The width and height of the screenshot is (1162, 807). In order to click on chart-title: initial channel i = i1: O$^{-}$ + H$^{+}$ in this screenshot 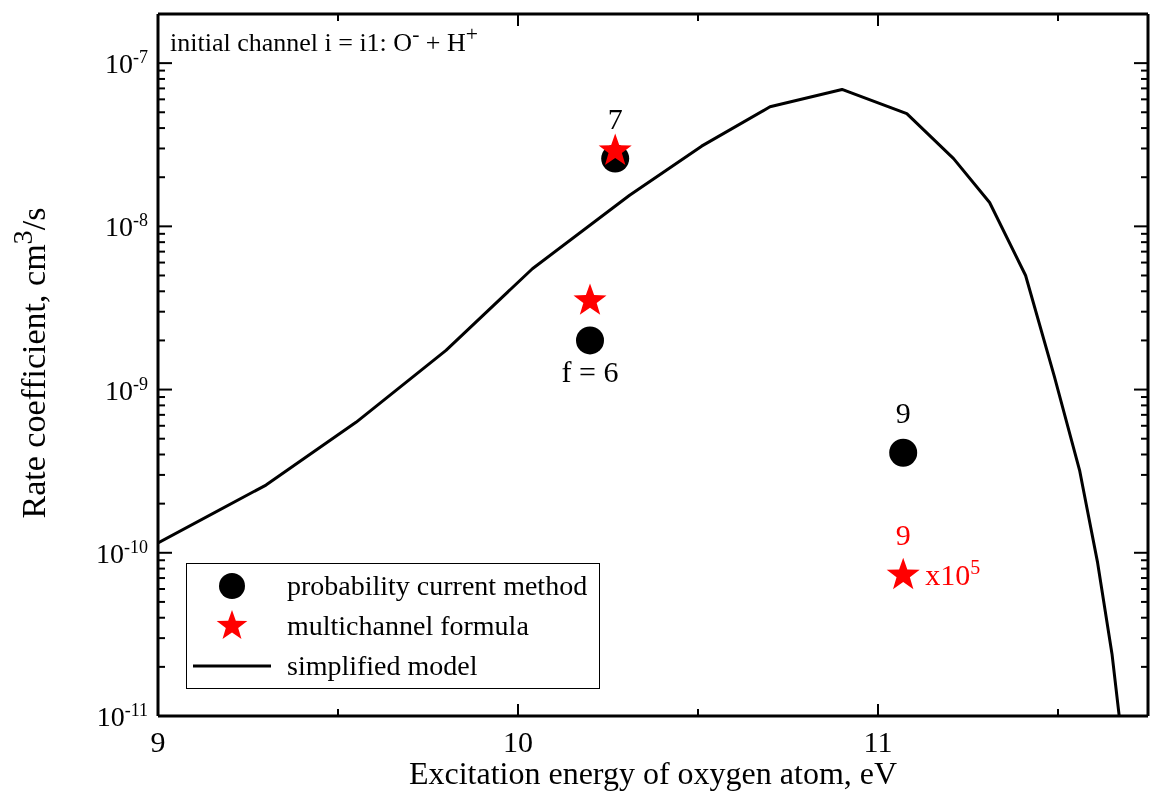, I will do `click(324, 40)`.